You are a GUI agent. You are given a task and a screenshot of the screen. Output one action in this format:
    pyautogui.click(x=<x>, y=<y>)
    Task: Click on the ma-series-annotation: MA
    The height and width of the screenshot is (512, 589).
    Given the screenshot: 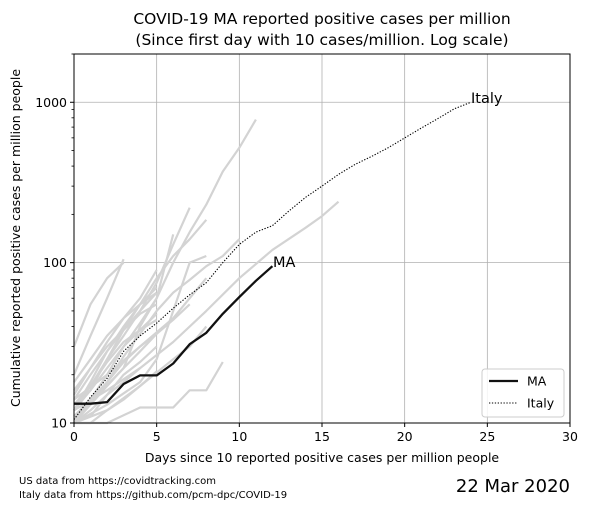 What is the action you would take?
    pyautogui.click(x=284, y=263)
    